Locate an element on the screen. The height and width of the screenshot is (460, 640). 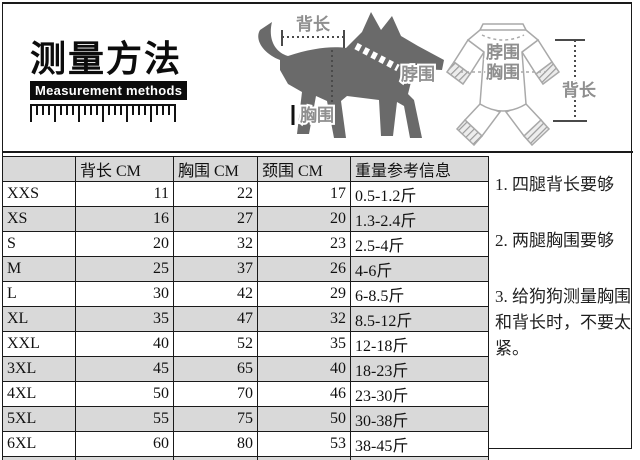
dog-diagram: 背长 胸围 脖围 is located at coordinates (351, 75).